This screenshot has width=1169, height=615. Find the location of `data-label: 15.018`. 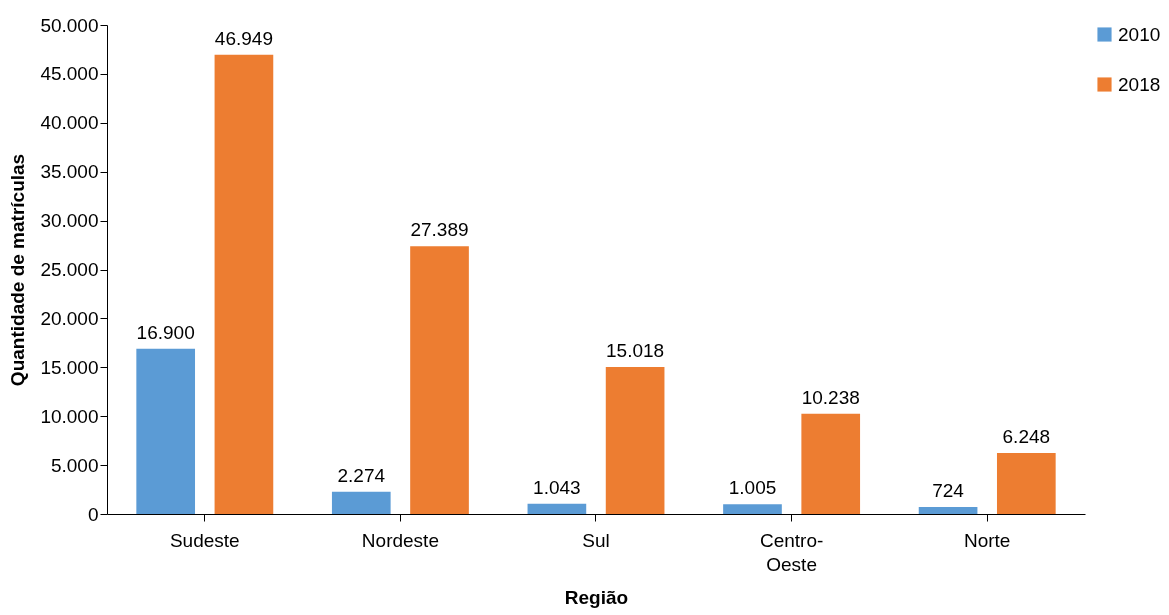

data-label: 15.018 is located at coordinates (635, 351).